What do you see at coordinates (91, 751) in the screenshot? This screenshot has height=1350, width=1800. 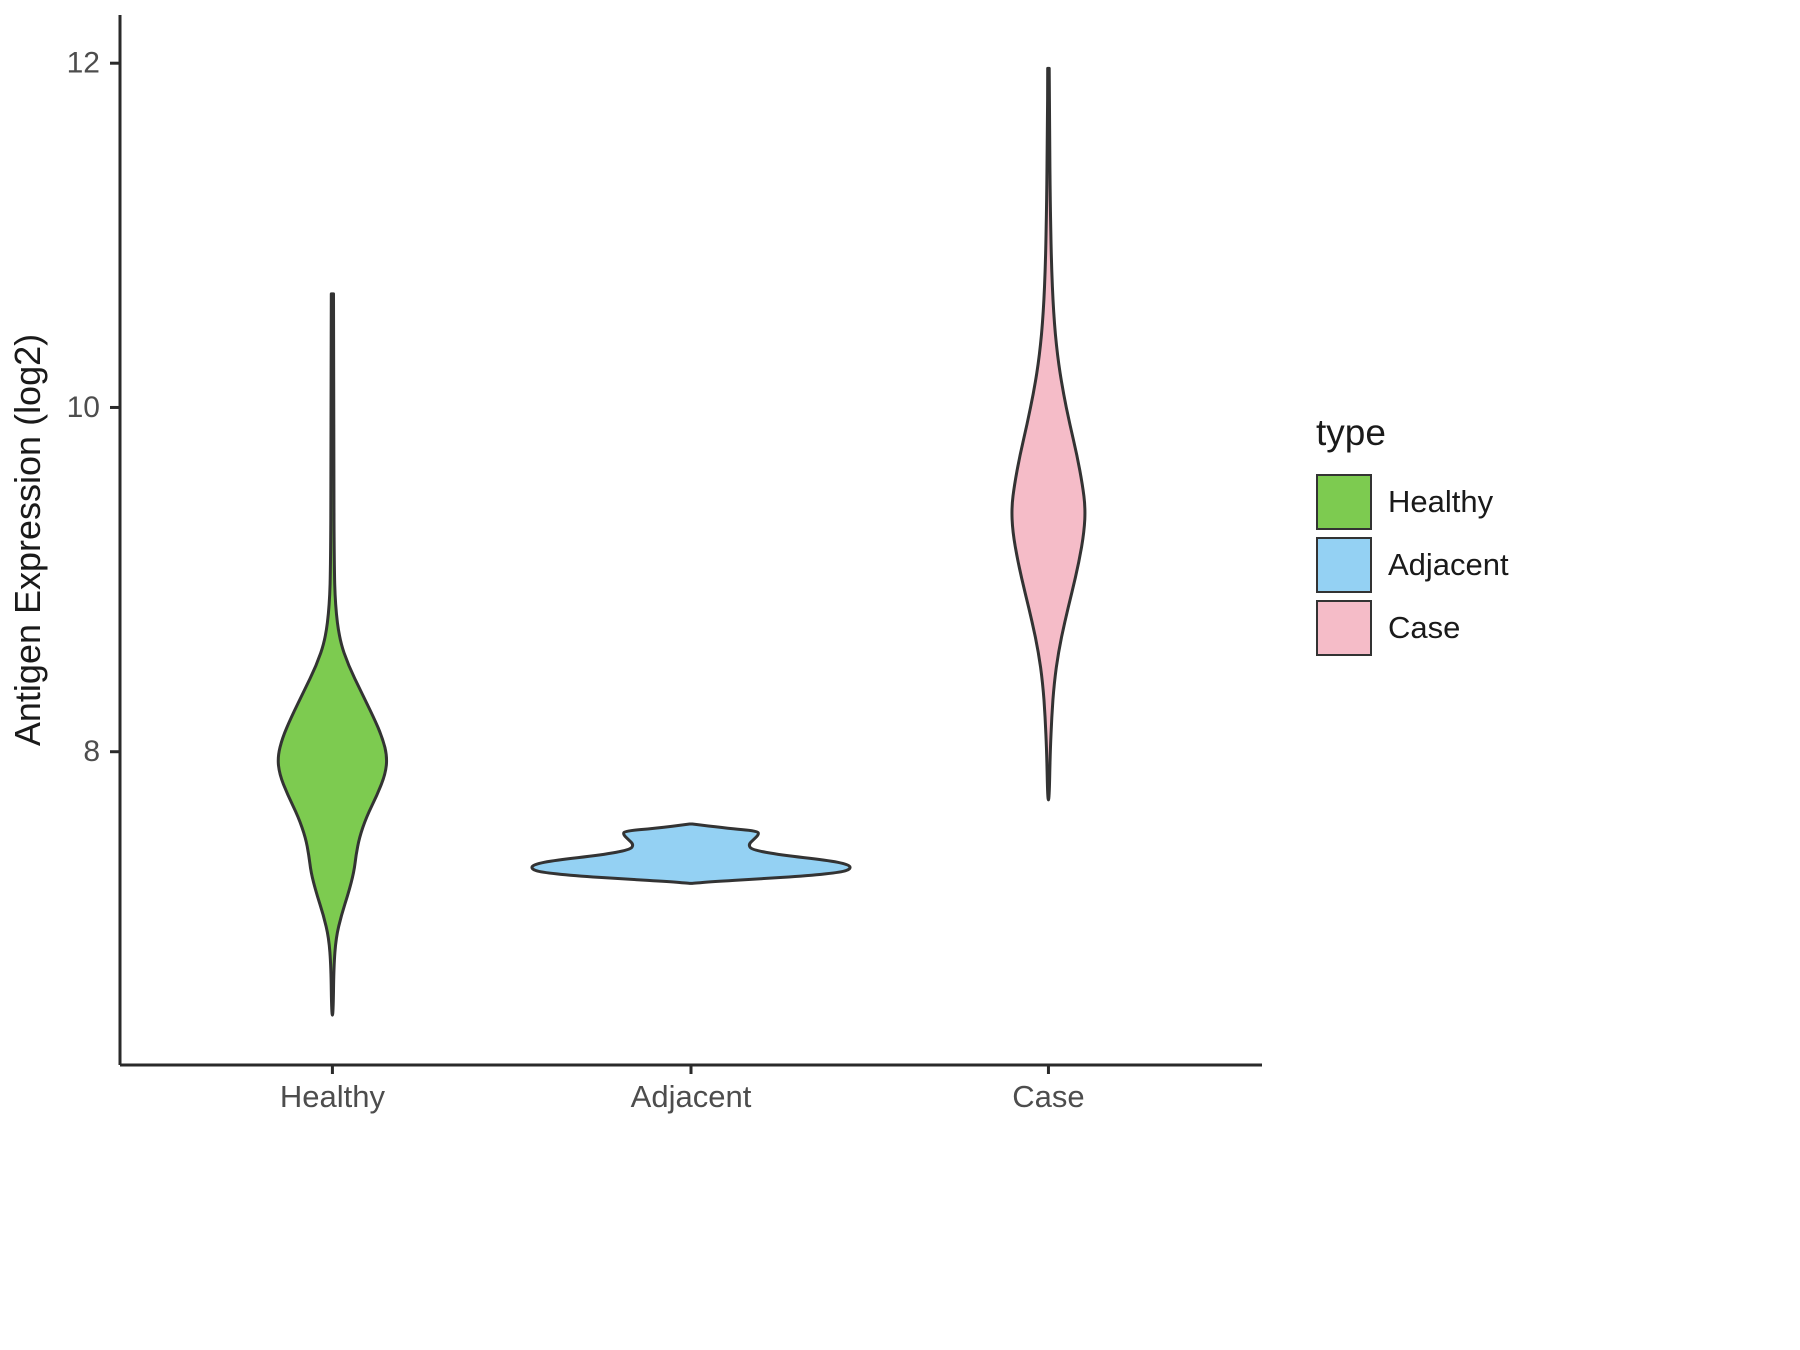 I see `y-tick-label: 8` at bounding box center [91, 751].